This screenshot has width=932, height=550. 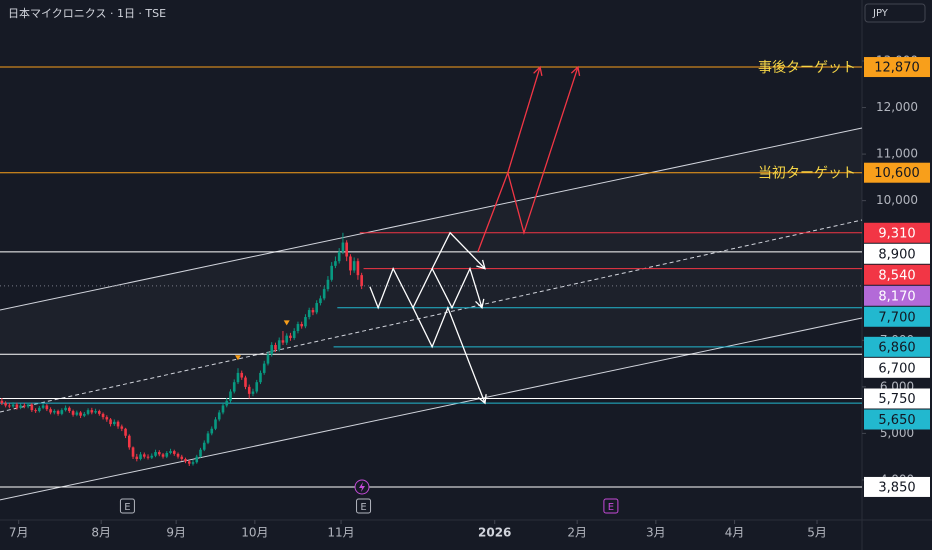 I want to click on x-tick-label: 4月, so click(x=735, y=533).